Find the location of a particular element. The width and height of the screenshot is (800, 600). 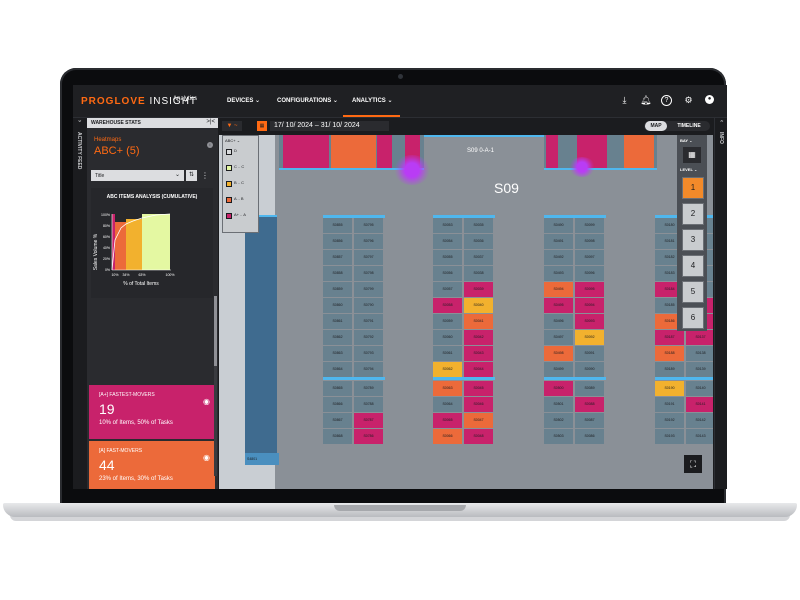

shelf-cell: S0797 is located at coordinates (368, 257).